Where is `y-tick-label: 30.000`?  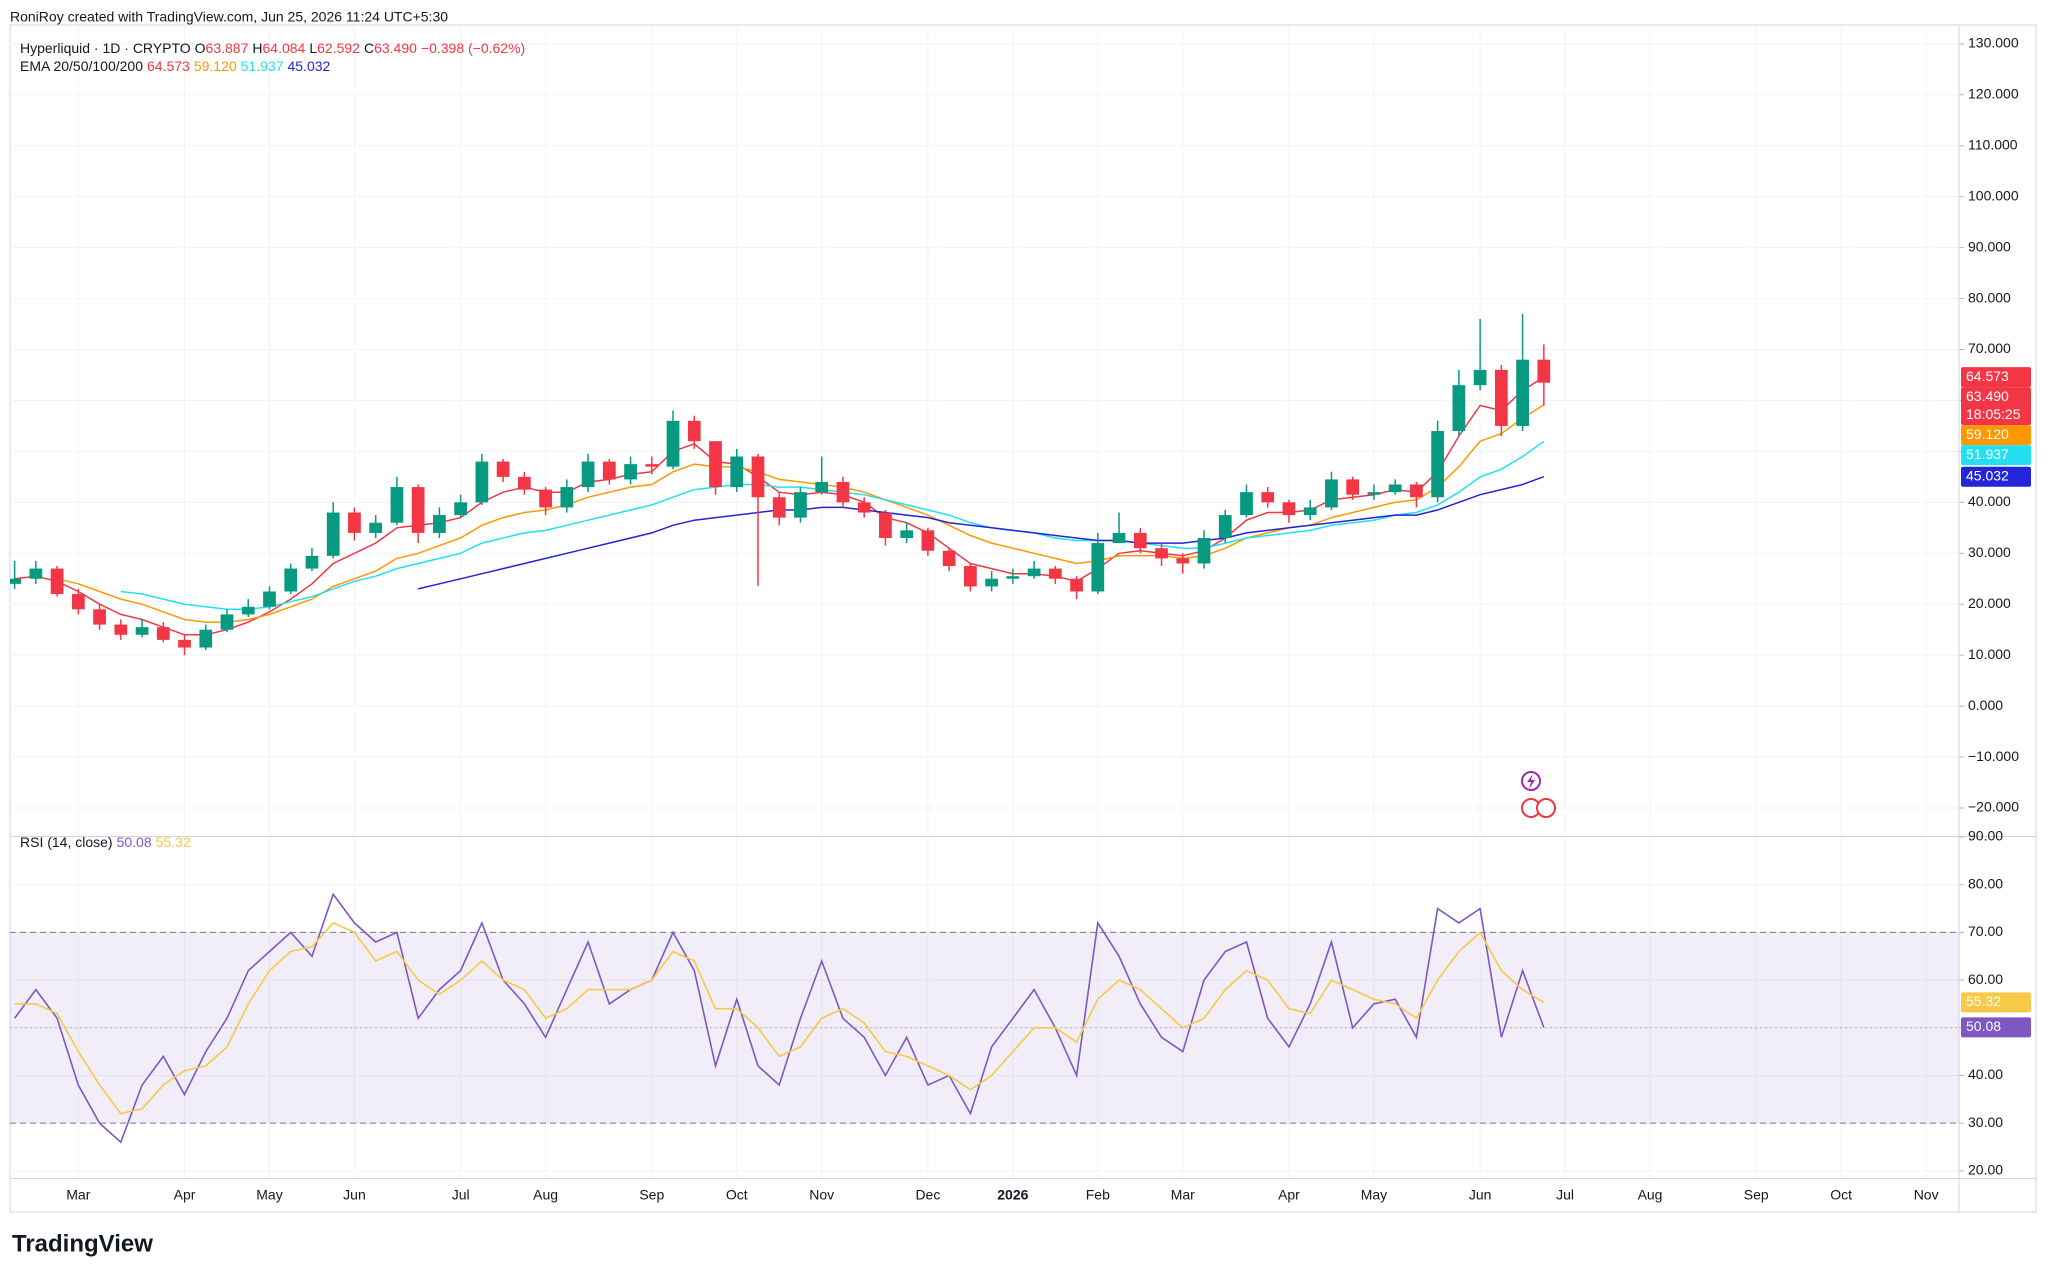
y-tick-label: 30.000 is located at coordinates (1989, 552).